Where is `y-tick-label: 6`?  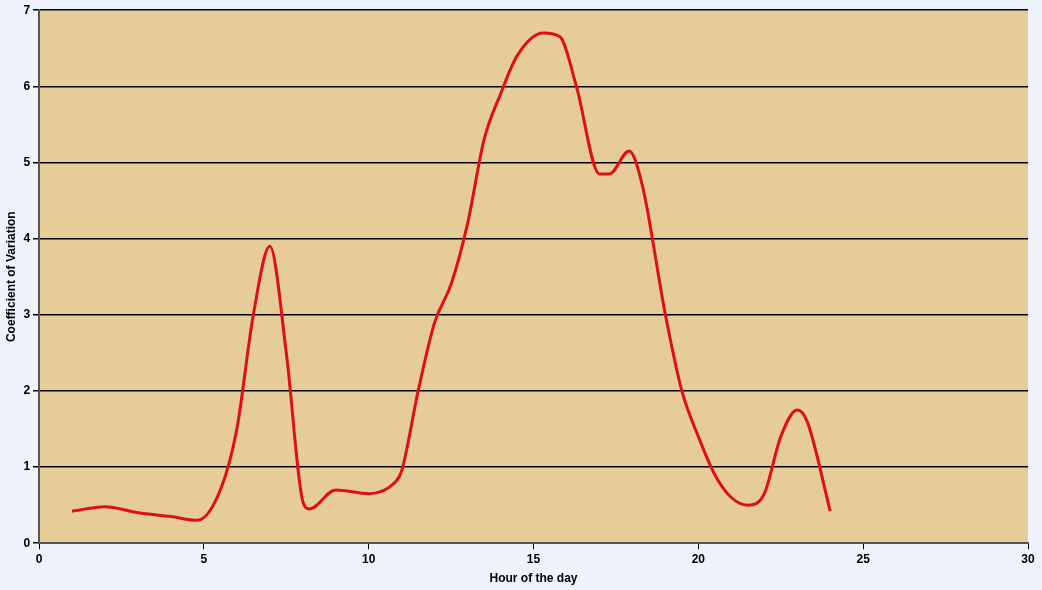 y-tick-label: 6 is located at coordinates (27, 85).